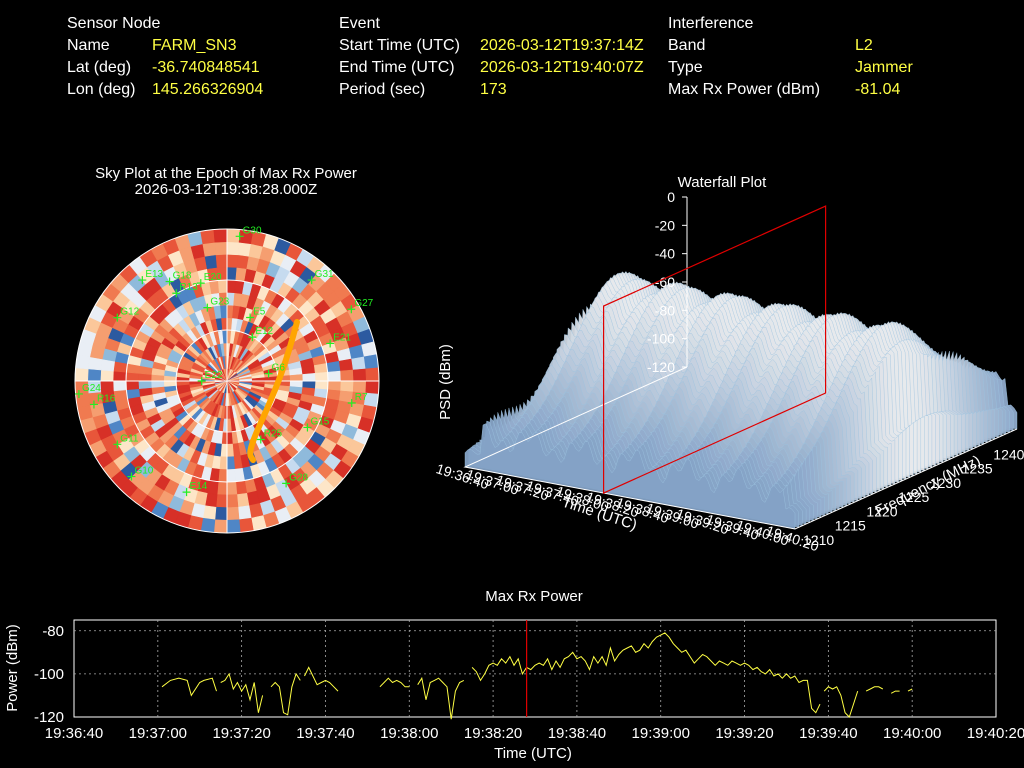 This screenshot has height=768, width=1024. What do you see at coordinates (661, 339) in the screenshot?
I see `waterfall-z-tick-label: -100` at bounding box center [661, 339].